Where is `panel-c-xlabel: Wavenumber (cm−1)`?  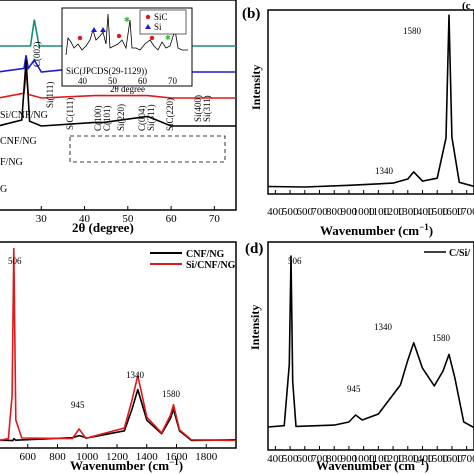
panel-c-xlabel: Wavenumber (cm−1) is located at coordinates (126, 465).